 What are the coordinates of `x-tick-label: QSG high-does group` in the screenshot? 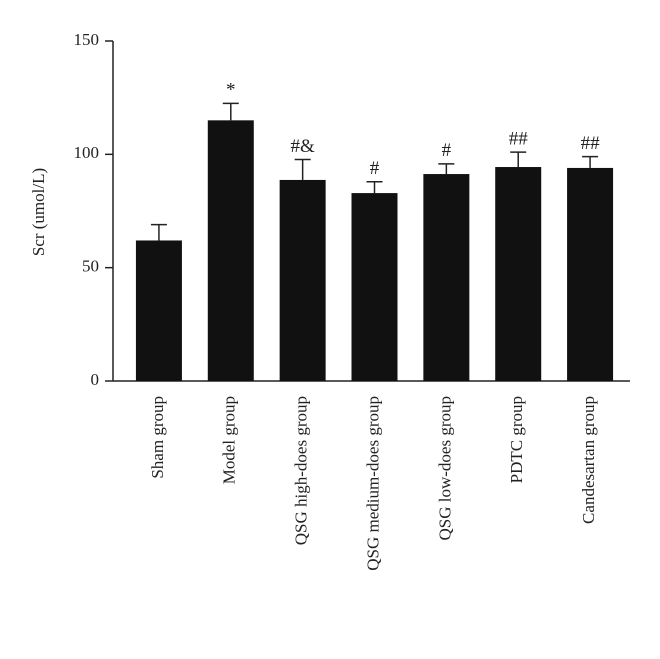 It's located at (301, 470).